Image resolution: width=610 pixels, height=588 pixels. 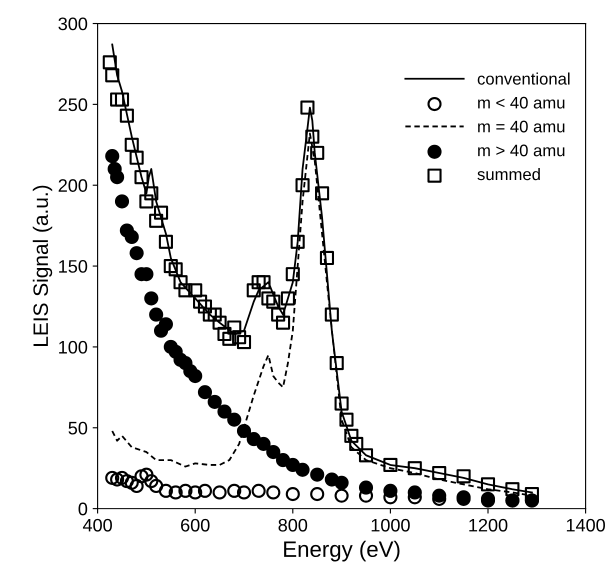 I want to click on y-tick-label: 150, so click(x=73, y=266).